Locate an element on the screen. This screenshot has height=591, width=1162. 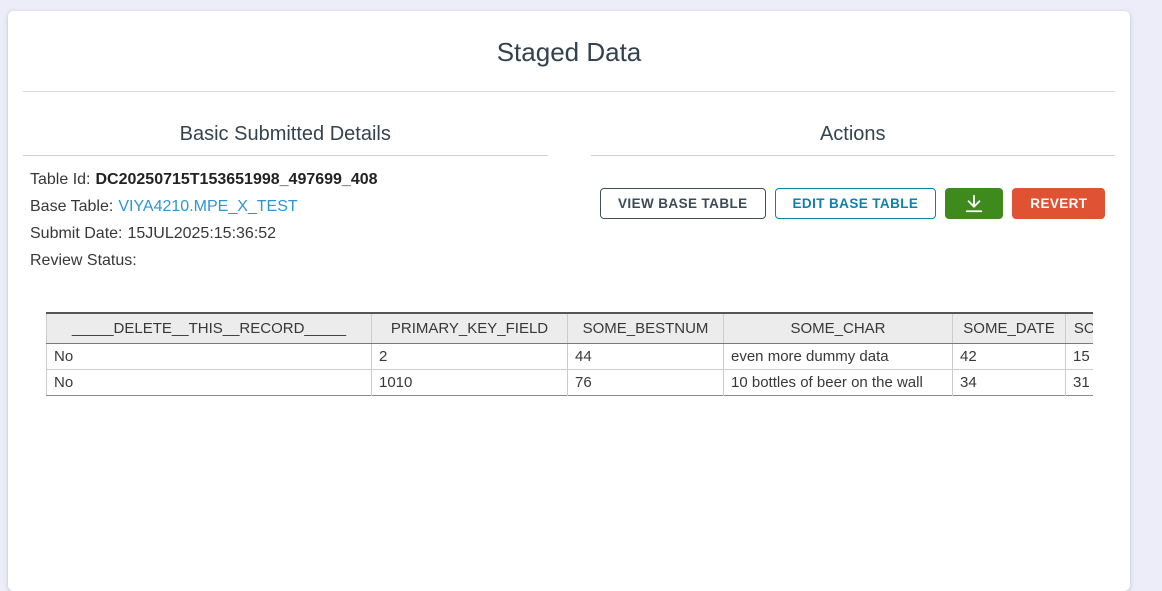
table-cell: 2 is located at coordinates (469, 356).